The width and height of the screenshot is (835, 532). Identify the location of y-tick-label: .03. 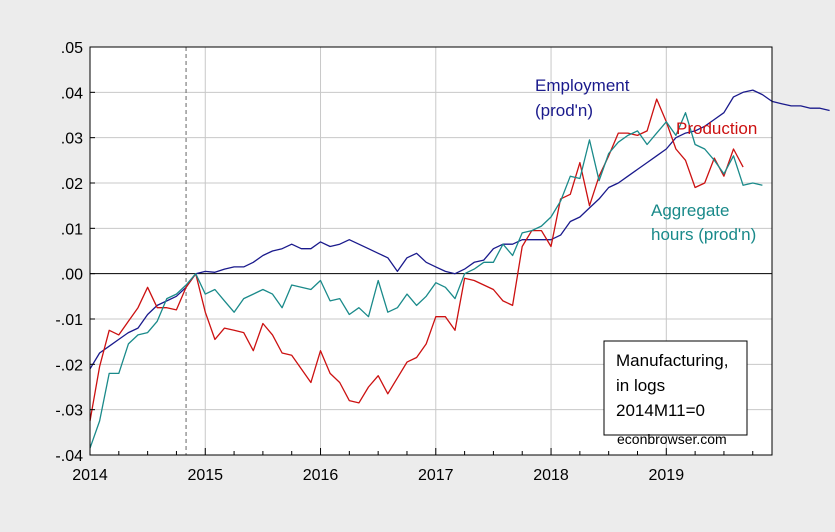
(72, 139).